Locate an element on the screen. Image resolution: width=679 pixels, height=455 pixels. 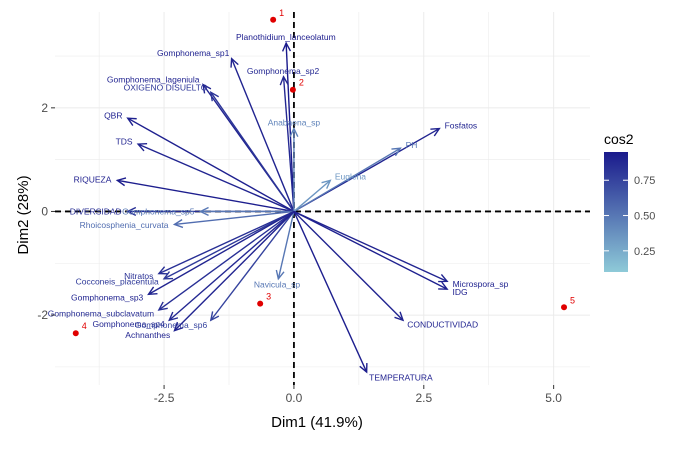
variable-label: Gomphonema_sp4 is located at coordinates (128, 324).